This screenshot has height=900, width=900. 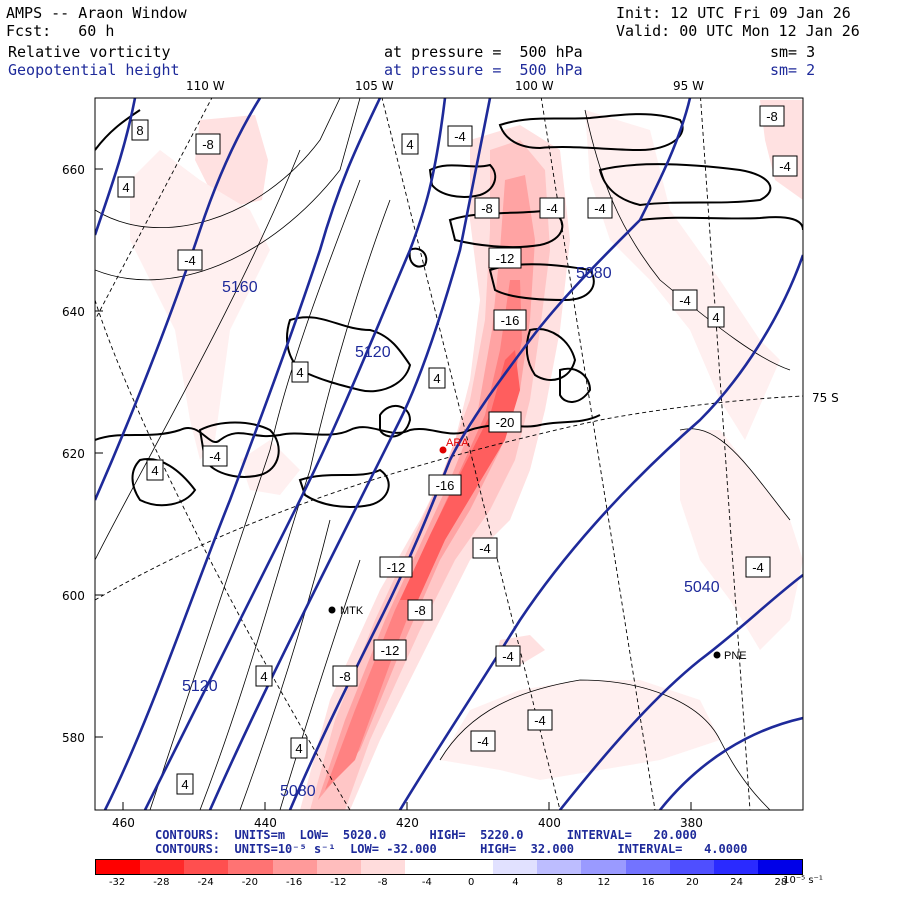 What do you see at coordinates (733, 13) in the screenshot?
I see `init-time: Init: 12 UTC Fri 09 Jan 26` at bounding box center [733, 13].